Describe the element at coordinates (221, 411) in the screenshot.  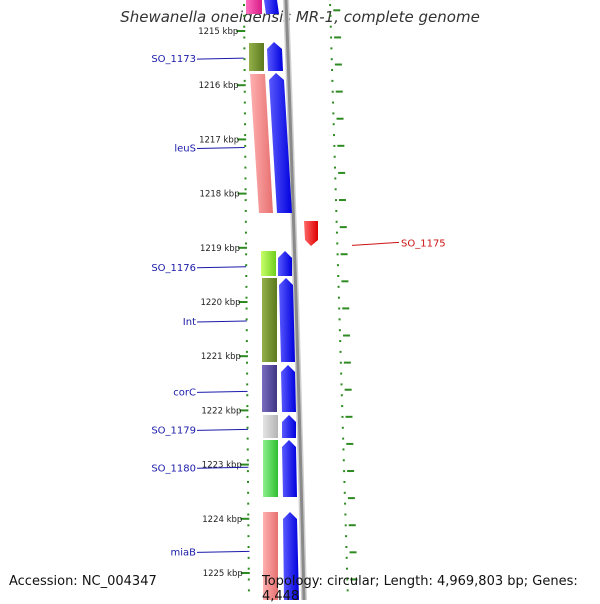
I see `axis-tick-label: 1222 kbp` at that location.